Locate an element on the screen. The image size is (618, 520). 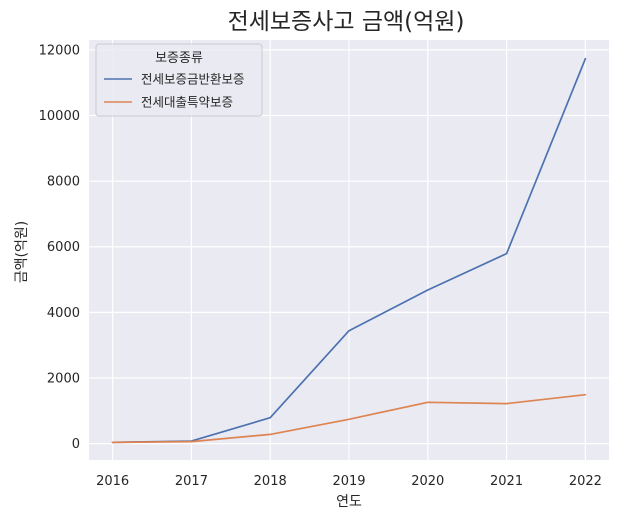
y-tick-label: 4000 is located at coordinates (63, 313).